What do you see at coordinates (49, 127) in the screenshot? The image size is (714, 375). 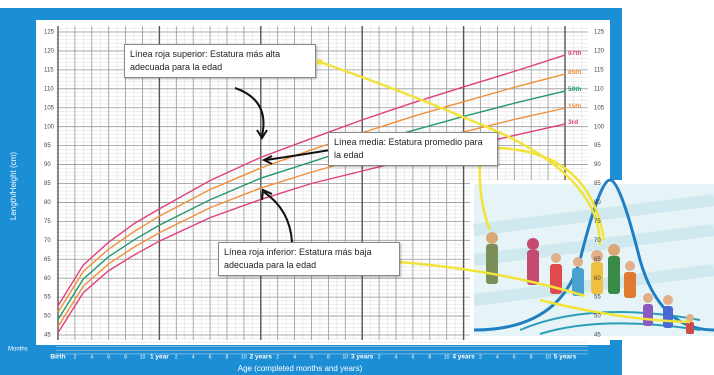 I see `y-tick-label: 100` at bounding box center [49, 127].